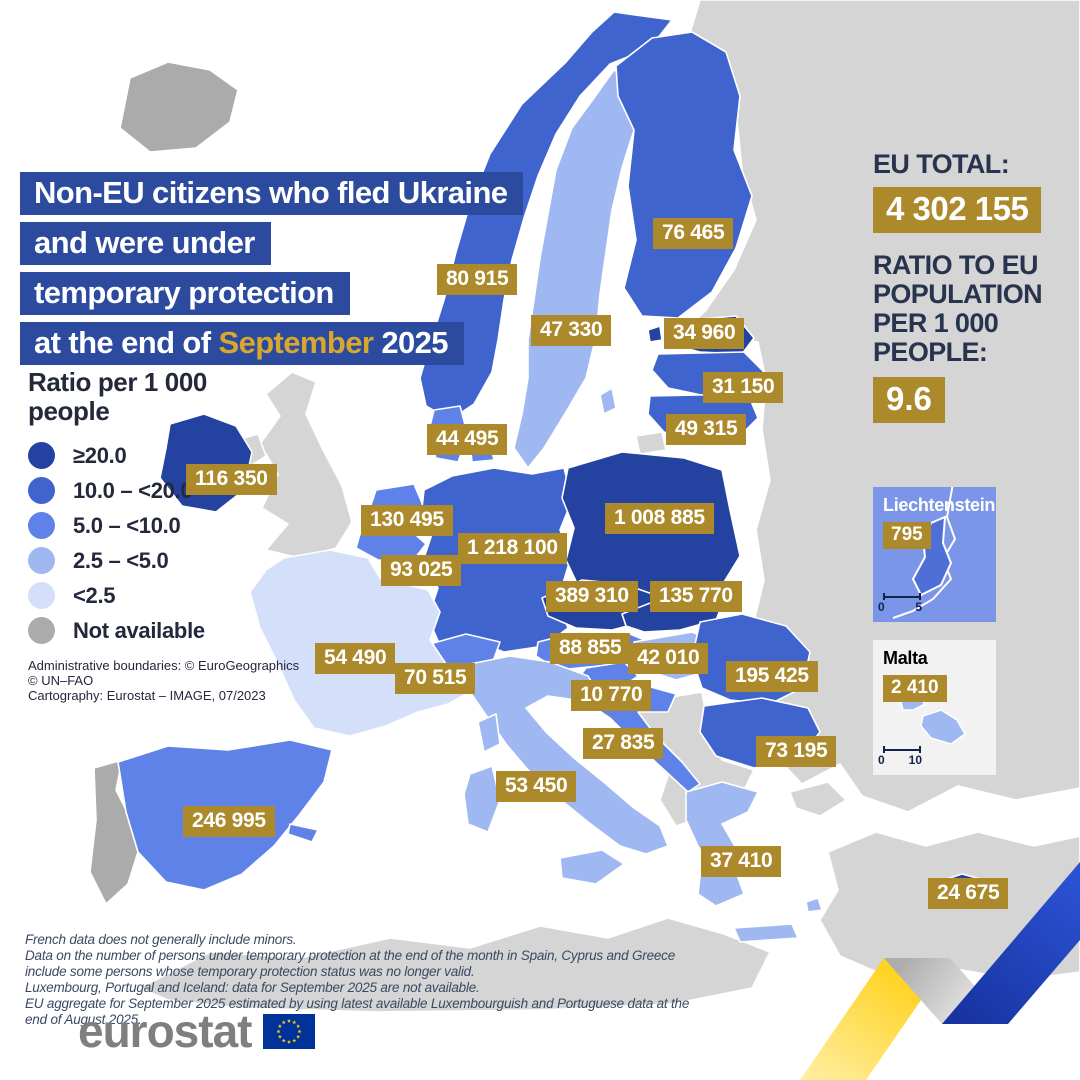 Image resolution: width=1080 pixels, height=1080 pixels. What do you see at coordinates (185, 293) in the screenshot?
I see `title-line-3: temporary protection` at bounding box center [185, 293].